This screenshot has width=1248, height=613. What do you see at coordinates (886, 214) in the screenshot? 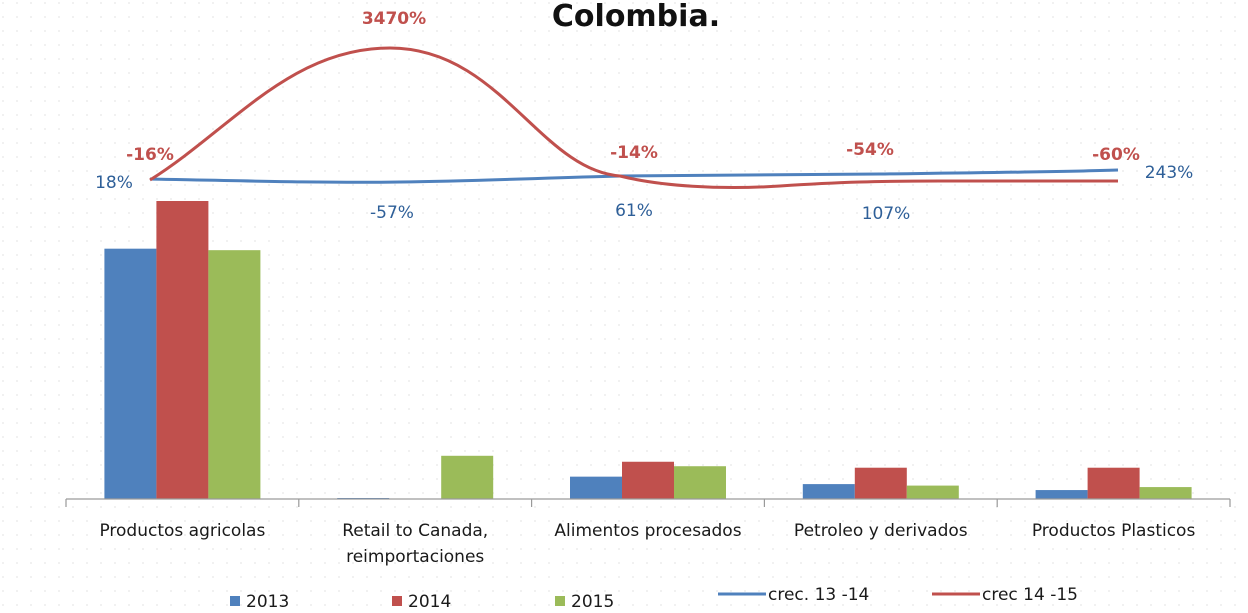
I see `label-crec13-14-3: 107%` at bounding box center [886, 214].